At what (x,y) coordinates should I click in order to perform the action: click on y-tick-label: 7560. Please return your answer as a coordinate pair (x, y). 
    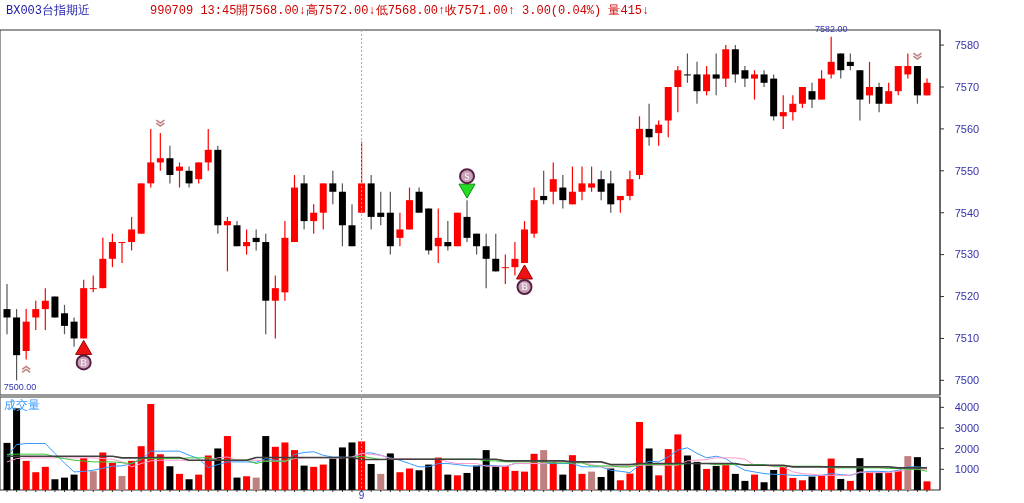
    Looking at the image, I should click on (967, 128).